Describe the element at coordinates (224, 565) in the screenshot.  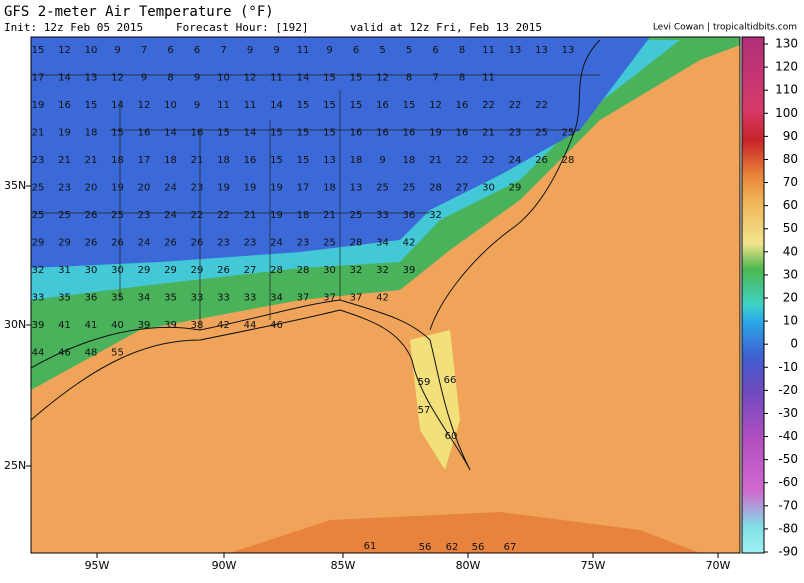
I see `longitude-label: 90W` at that location.